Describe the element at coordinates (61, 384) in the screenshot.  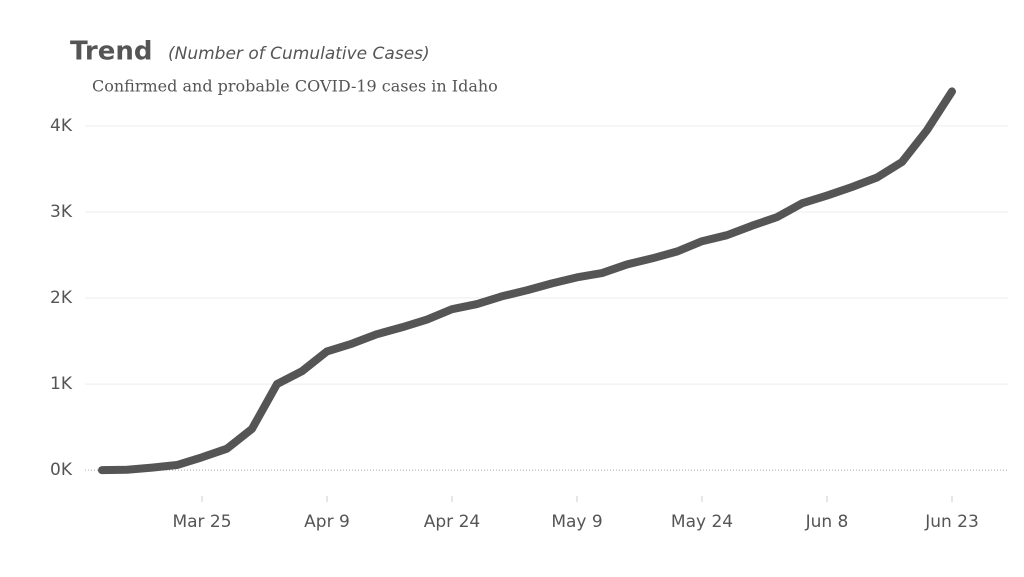
I see `y-tick-label: 1K` at that location.